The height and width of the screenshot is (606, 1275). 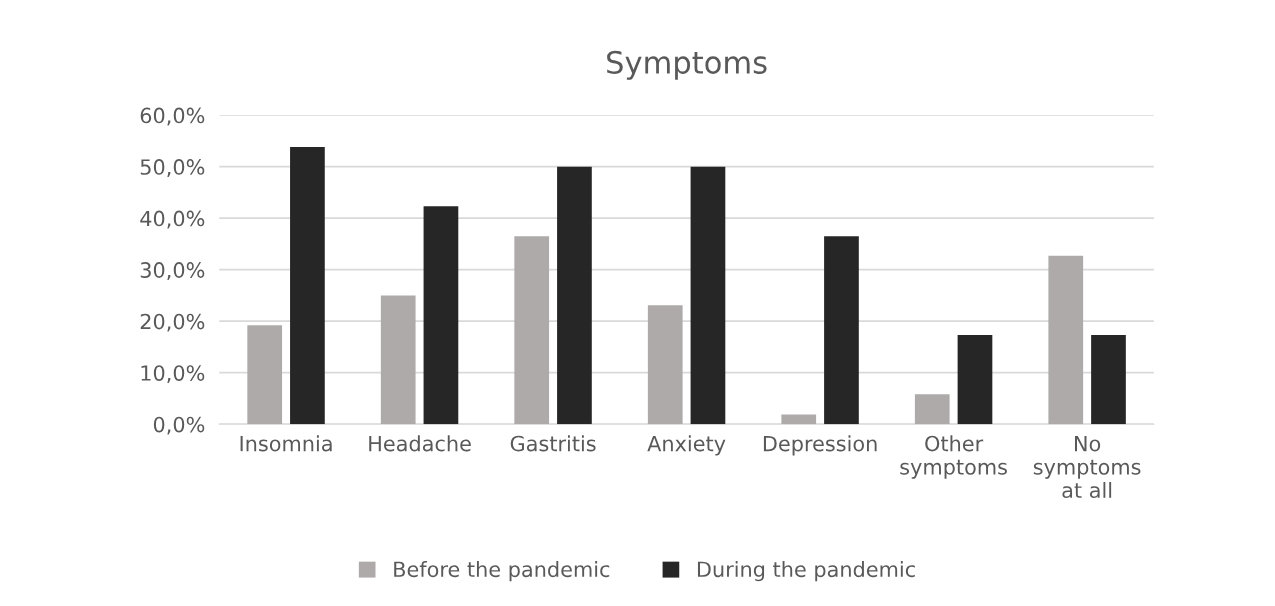 What do you see at coordinates (173, 374) in the screenshot?
I see `y-tick-label: 10,0%` at bounding box center [173, 374].